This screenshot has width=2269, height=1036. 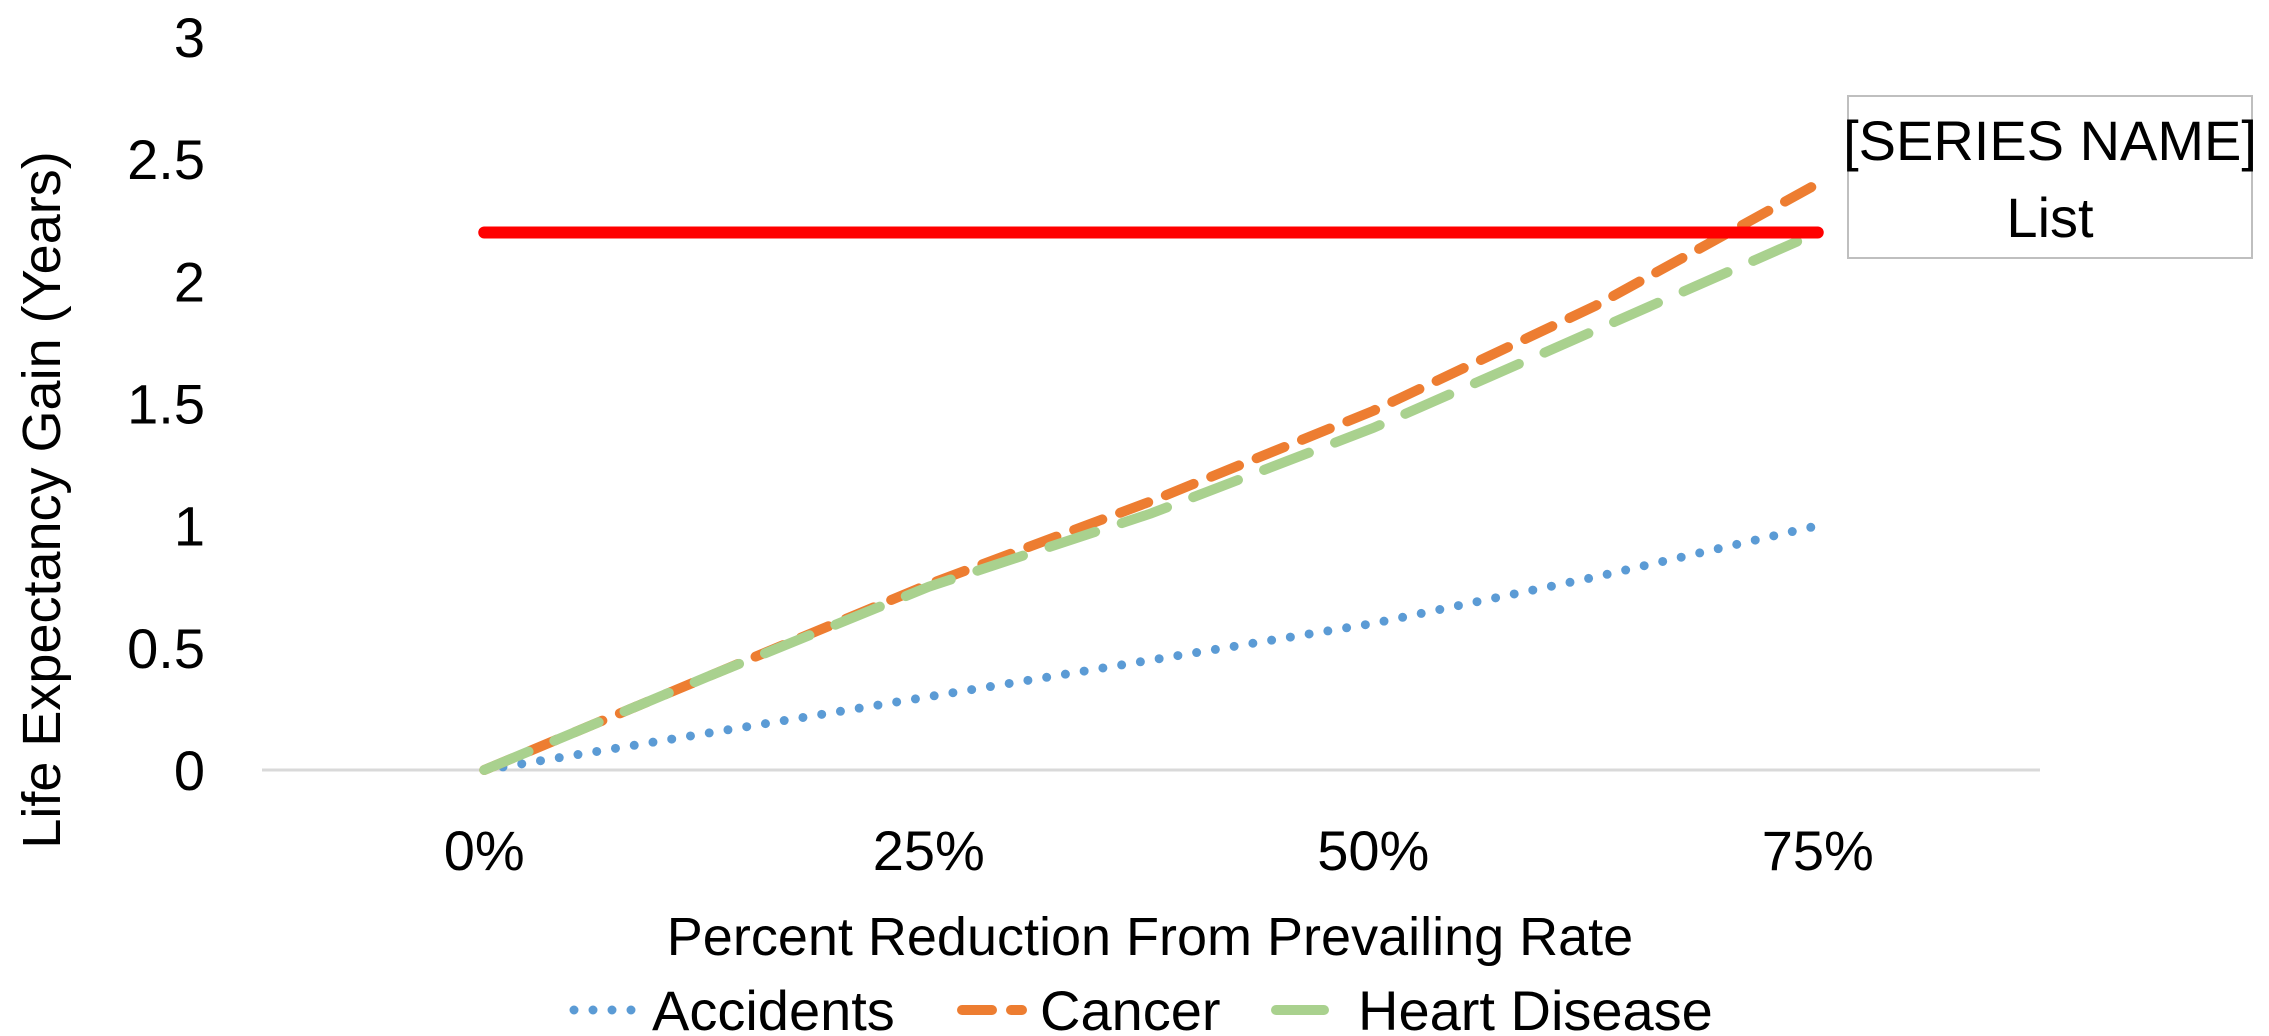 What do you see at coordinates (1150, 937) in the screenshot?
I see `x-axis-title: Percent Reduction From Prevailing Rate` at bounding box center [1150, 937].